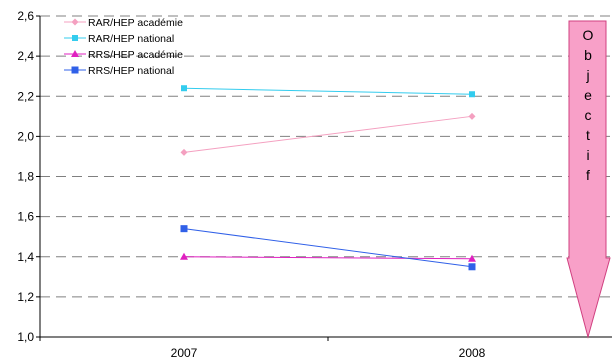 The image size is (612, 363). Describe the element at coordinates (135, 55) in the screenshot. I see `legend-label: RRS/HEP académie` at that location.